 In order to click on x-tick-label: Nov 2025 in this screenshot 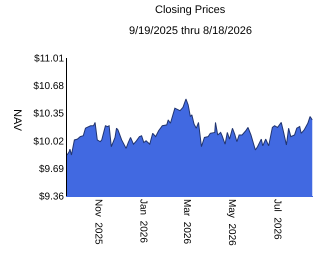, I will do `click(98, 222)`.